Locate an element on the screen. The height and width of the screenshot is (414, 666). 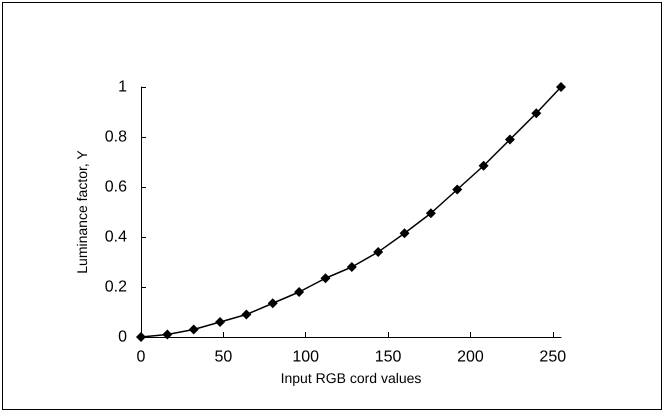
y-tick-label: 0.6 is located at coordinates (116, 187).